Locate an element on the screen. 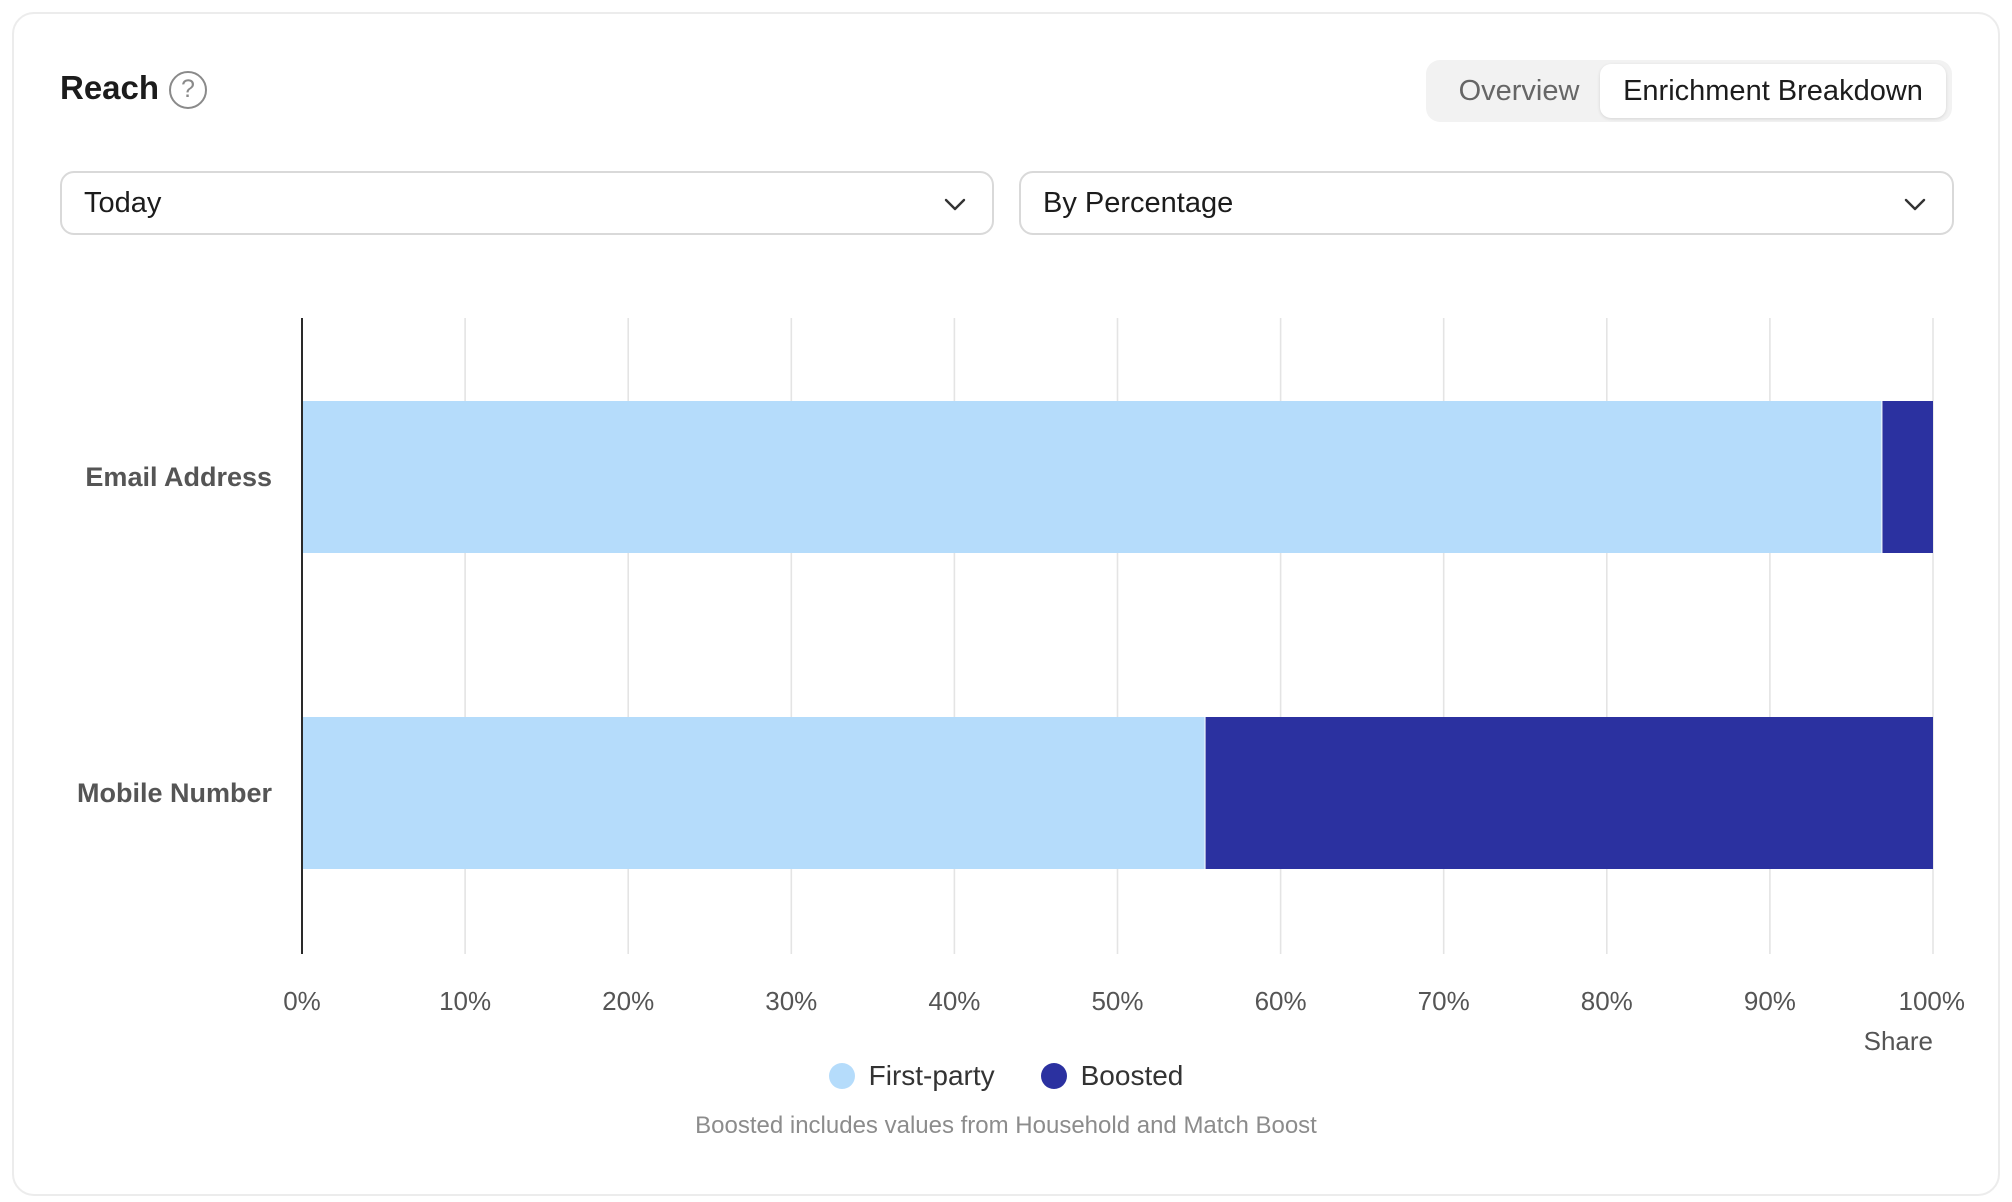 The height and width of the screenshot is (1202, 2012). date-range-value: Today is located at coordinates (123, 203).